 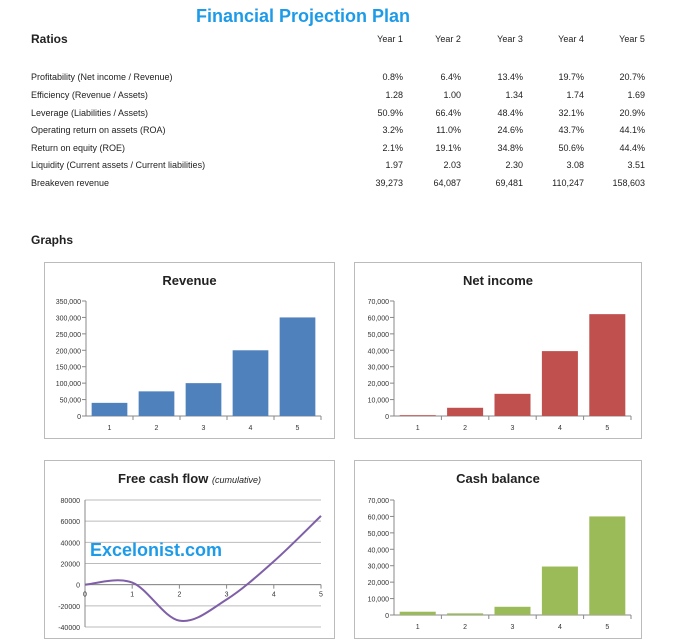 I want to click on y-tick-label: 200,000, so click(x=68, y=351).